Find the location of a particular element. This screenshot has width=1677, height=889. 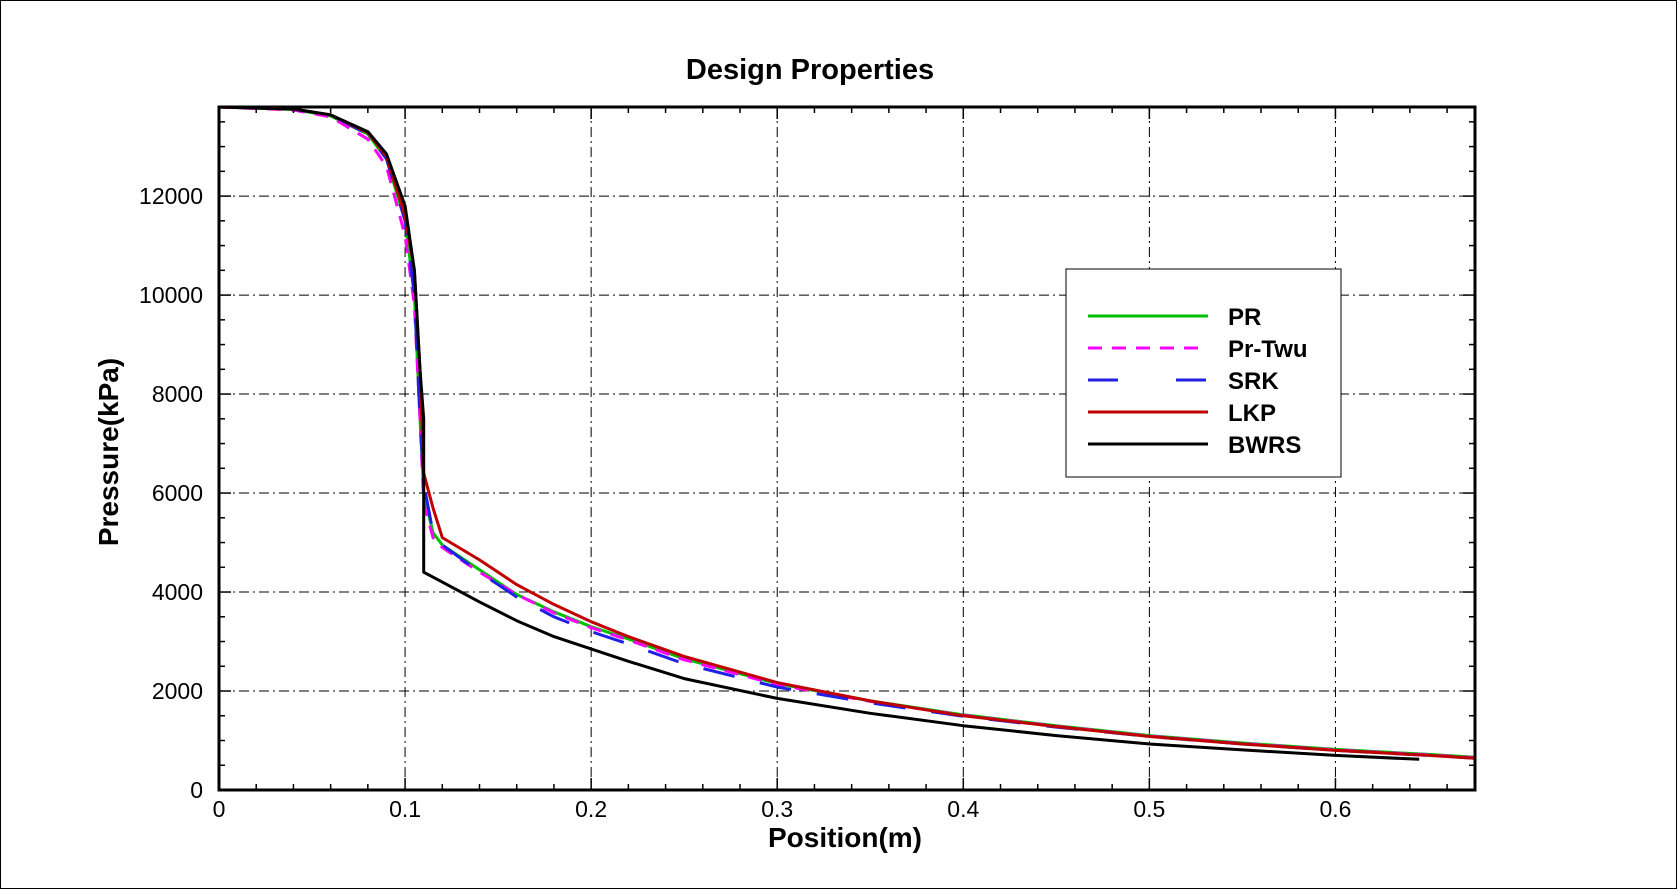

legend-items: PR Pr-Twu SRK LKP BWRS is located at coordinates (1198, 381).